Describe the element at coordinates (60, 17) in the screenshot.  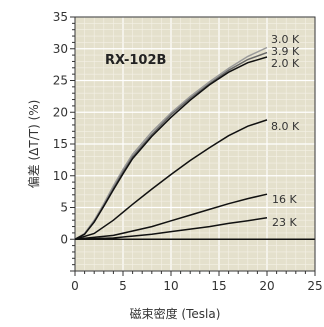
I see `y-tick-label: 35` at that location.